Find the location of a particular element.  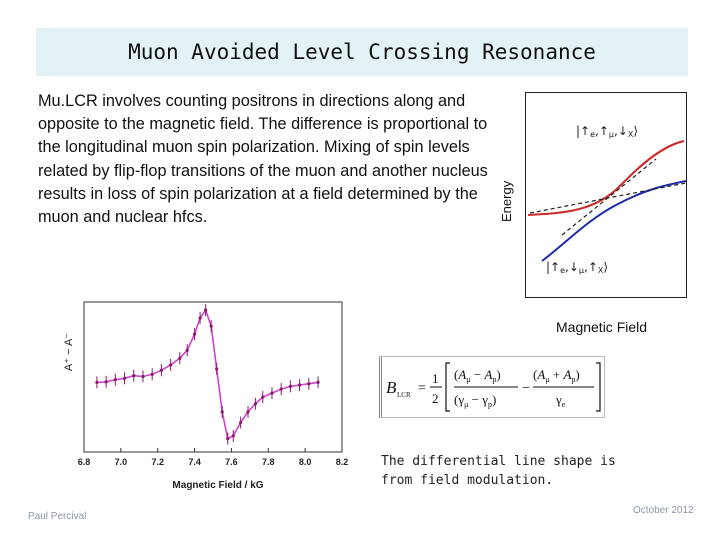

plot-points is located at coordinates (207, 374).